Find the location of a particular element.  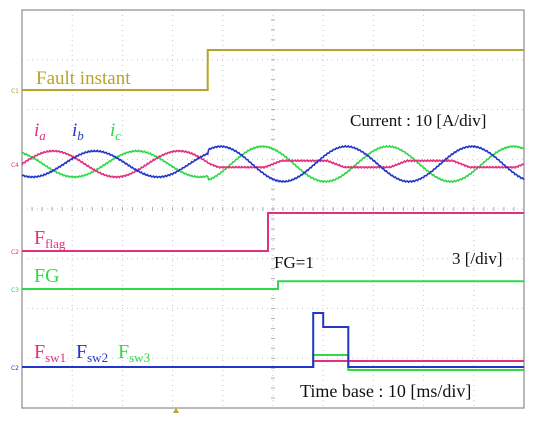

flag-scale-label: 3 [/div] is located at coordinates (477, 258).